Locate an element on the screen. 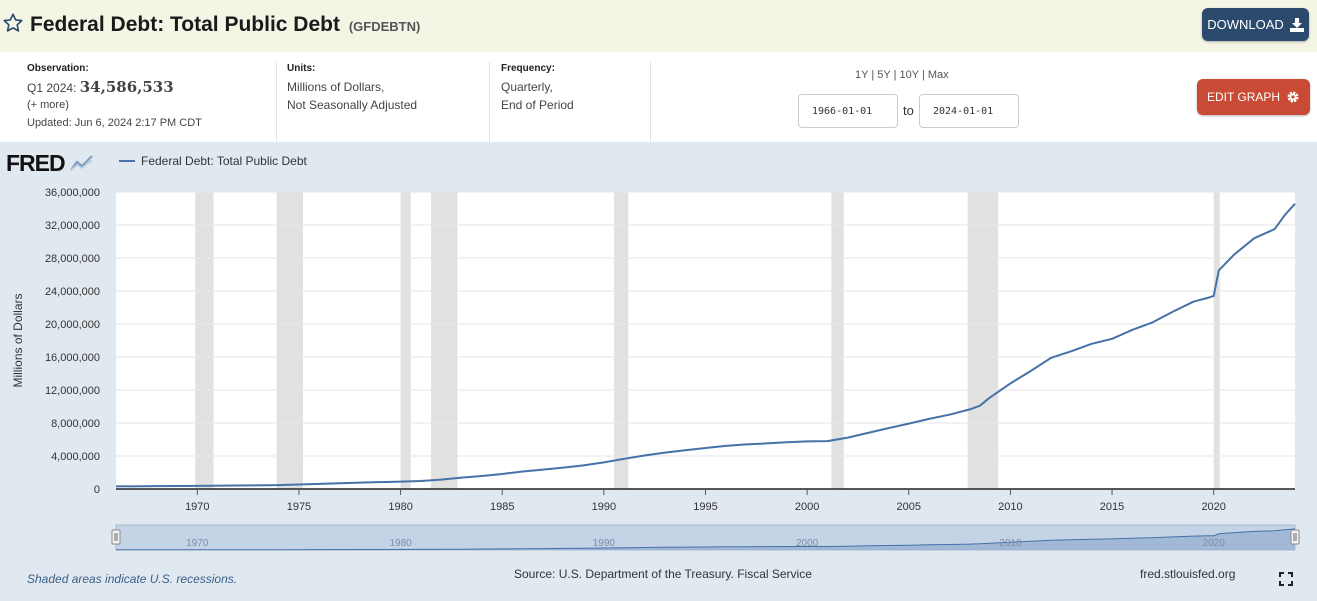 This screenshot has width=1317, height=601. navigator-tick-label: 2000 is located at coordinates (807, 543).